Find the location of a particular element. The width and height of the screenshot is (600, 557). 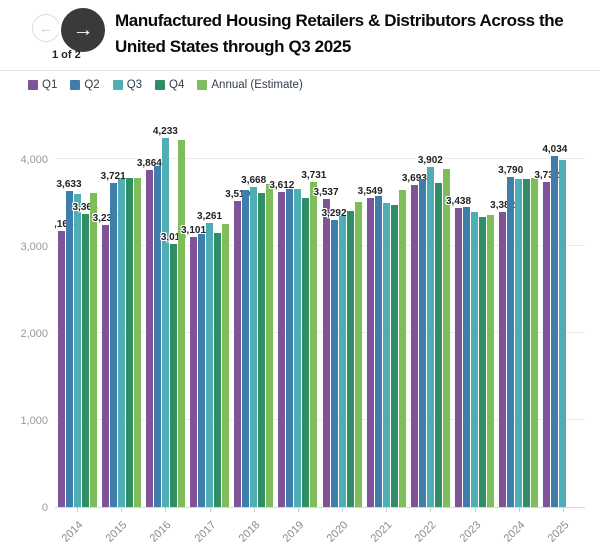

bar-2022-q1: 3,693 is located at coordinates (414, 340).